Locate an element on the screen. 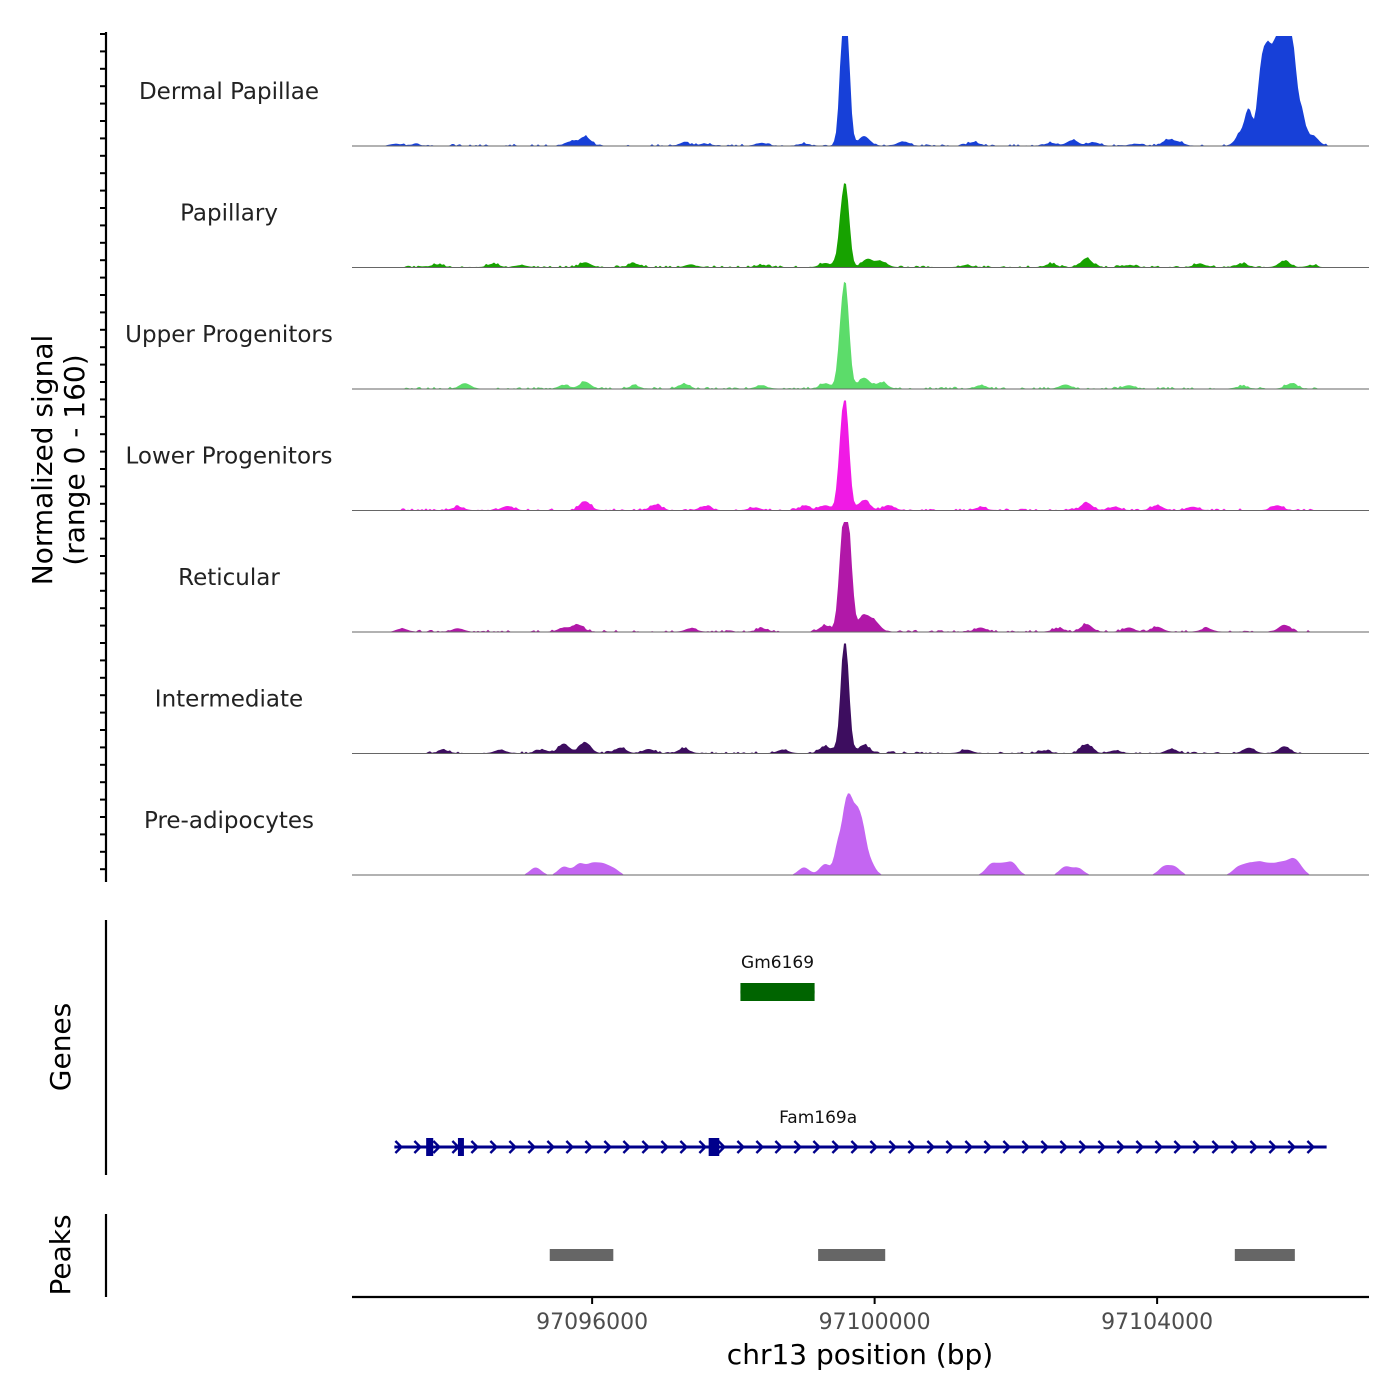 The height and width of the screenshot is (1400, 1400). signal-y-title-line1: Normalized signal is located at coordinates (42, 460).